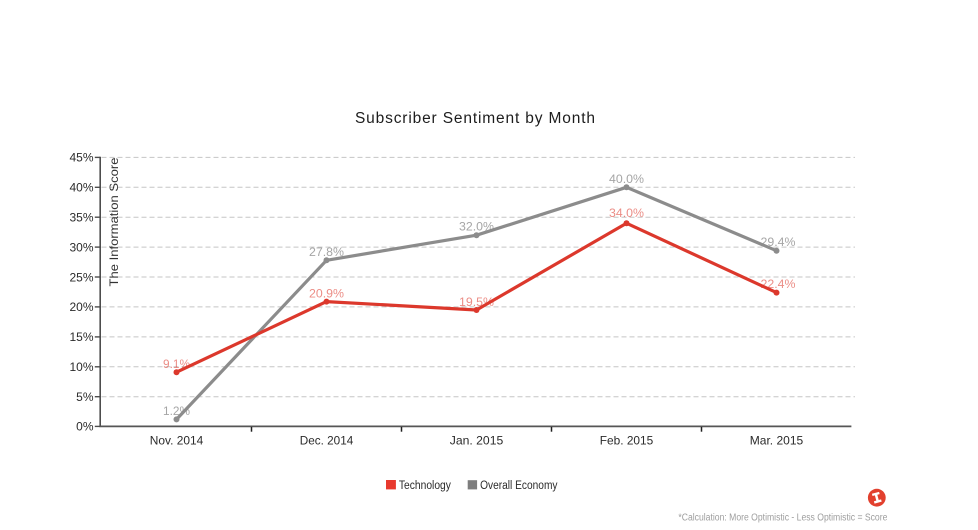  What do you see at coordinates (81, 307) in the screenshot?
I see `svg-text: 20%` at bounding box center [81, 307].